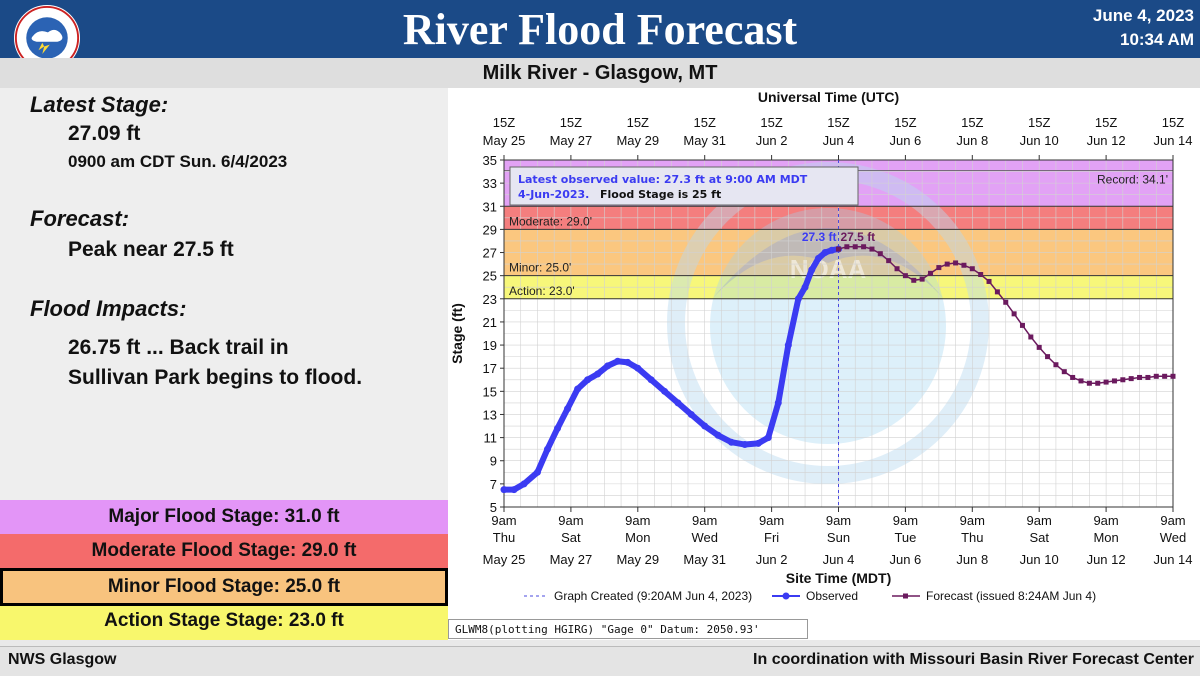 This screenshot has height=676, width=1200. What do you see at coordinates (490, 183) in the screenshot?
I see `y-tick-label: 33` at bounding box center [490, 183].